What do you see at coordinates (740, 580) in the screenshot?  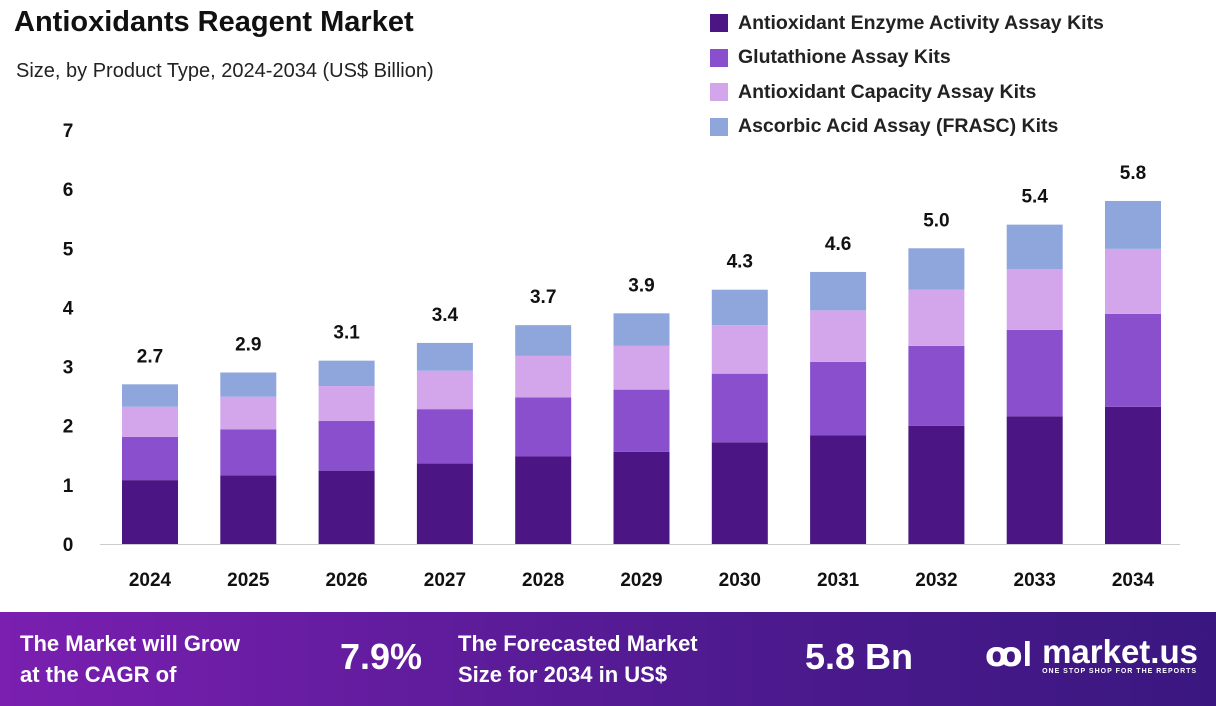 I see `x-tick-label: 2030` at bounding box center [740, 580].